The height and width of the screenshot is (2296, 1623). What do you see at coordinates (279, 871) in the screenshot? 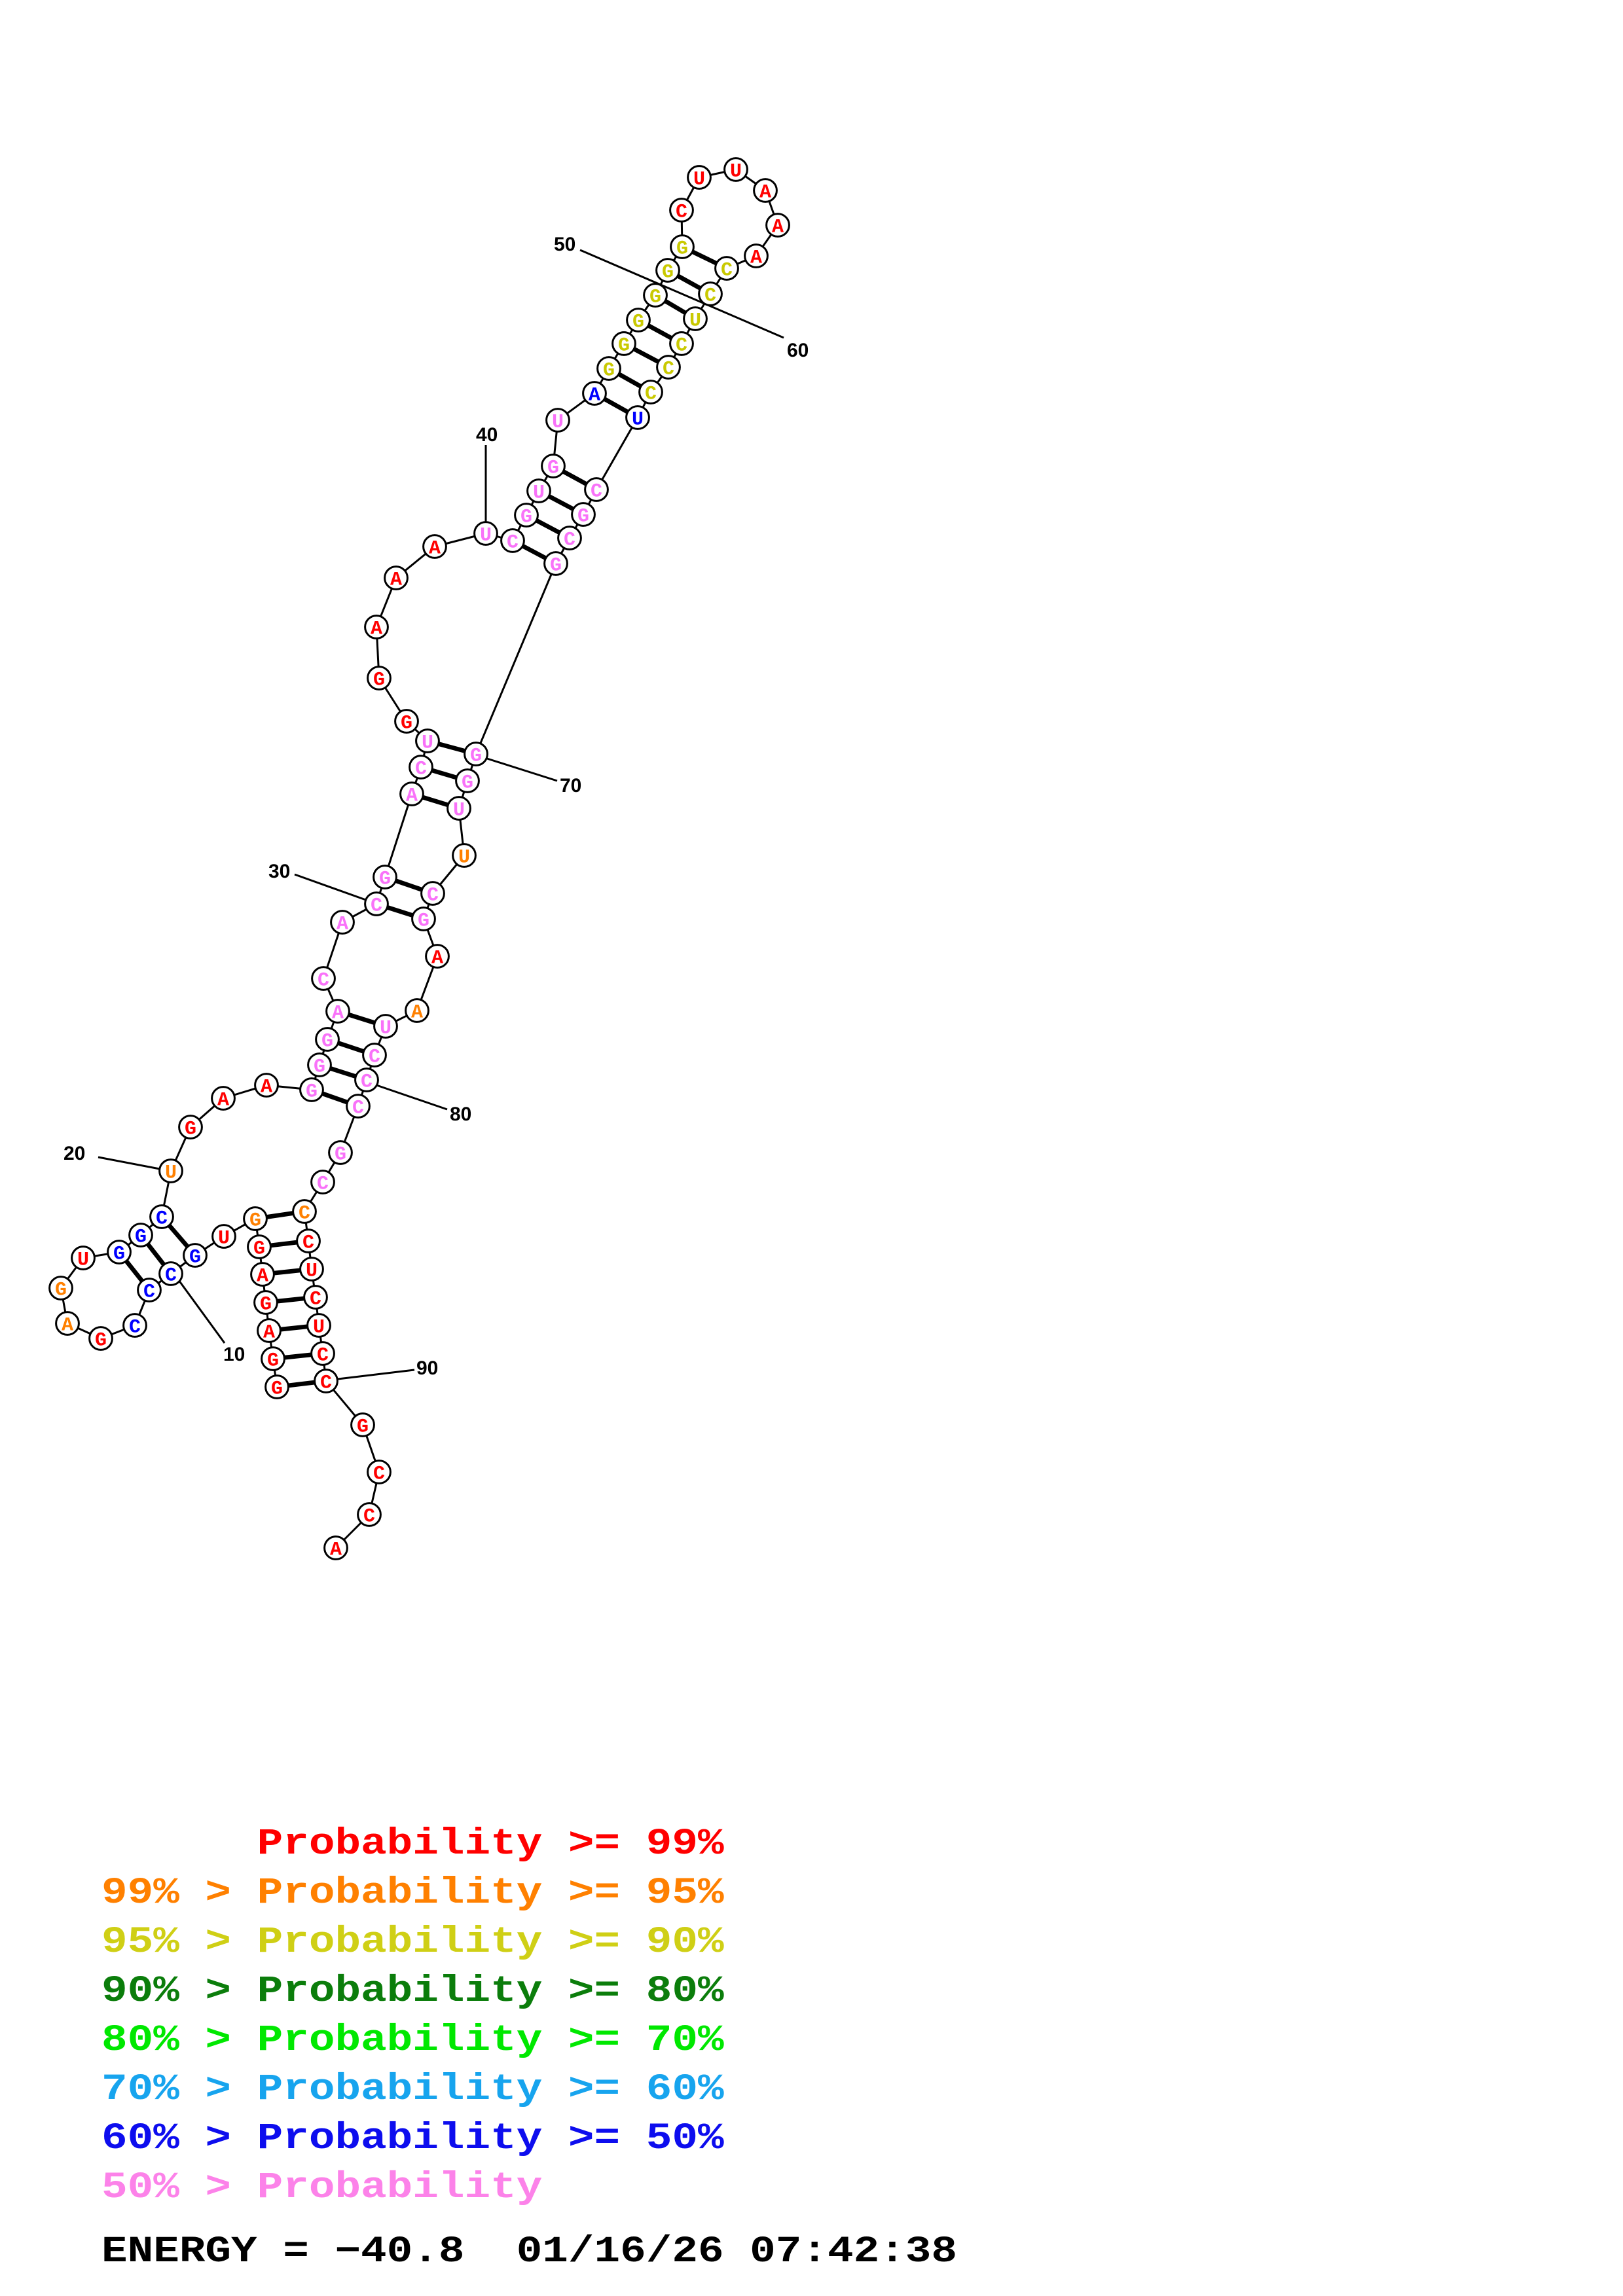
I see `svg-text: 30` at bounding box center [279, 871].